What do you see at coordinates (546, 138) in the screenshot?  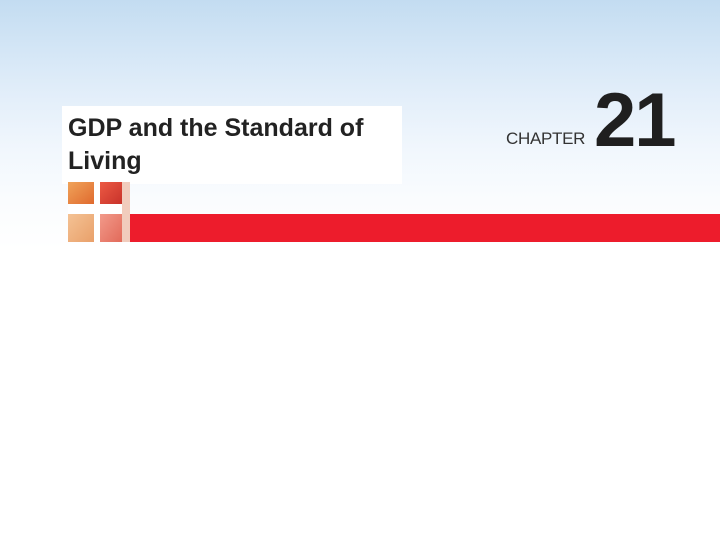 I see `chapter-label: CHAPTER` at bounding box center [546, 138].